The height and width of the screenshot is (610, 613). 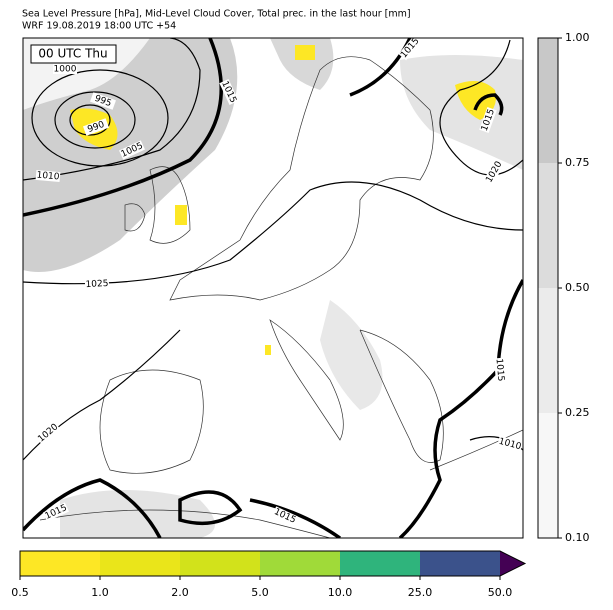 I want to click on isobar-label: 1000, so click(x=65, y=70).